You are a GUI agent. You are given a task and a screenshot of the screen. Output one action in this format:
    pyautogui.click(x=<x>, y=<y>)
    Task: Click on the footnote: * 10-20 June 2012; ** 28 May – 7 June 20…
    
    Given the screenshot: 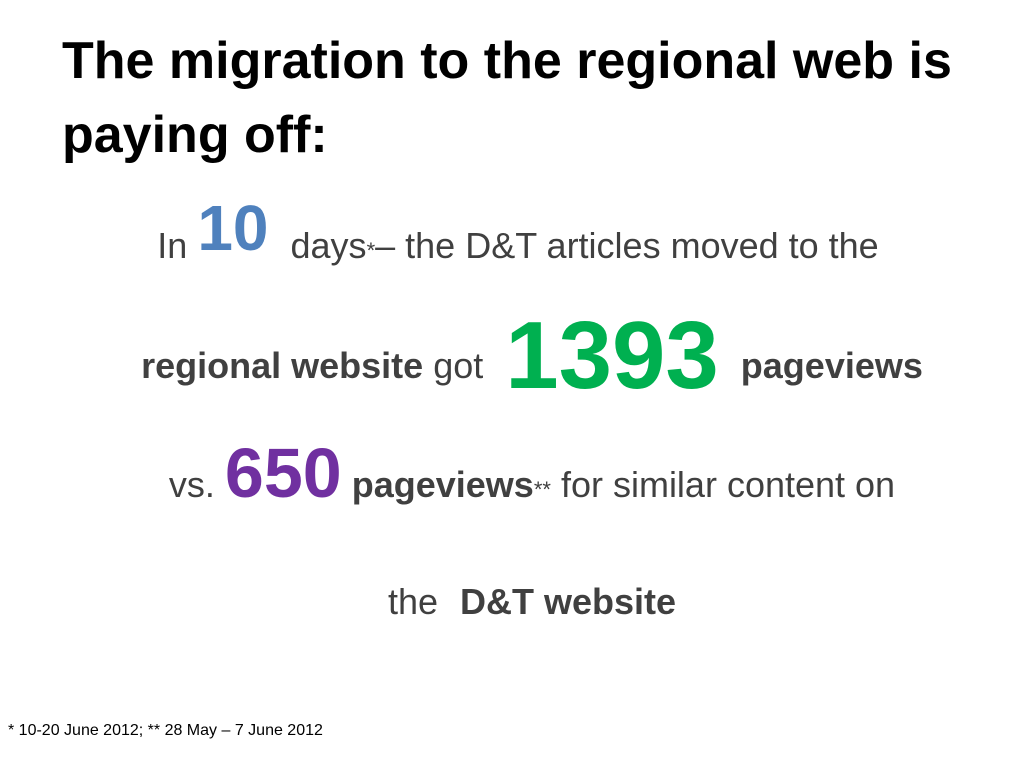 What is the action you would take?
    pyautogui.click(x=165, y=730)
    